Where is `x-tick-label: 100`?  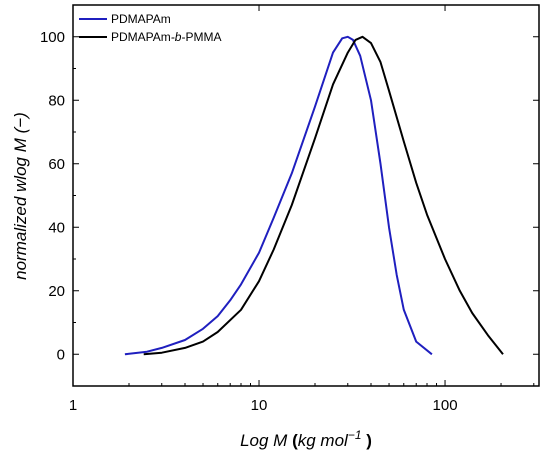
x-tick-label: 100 is located at coordinates (445, 405).